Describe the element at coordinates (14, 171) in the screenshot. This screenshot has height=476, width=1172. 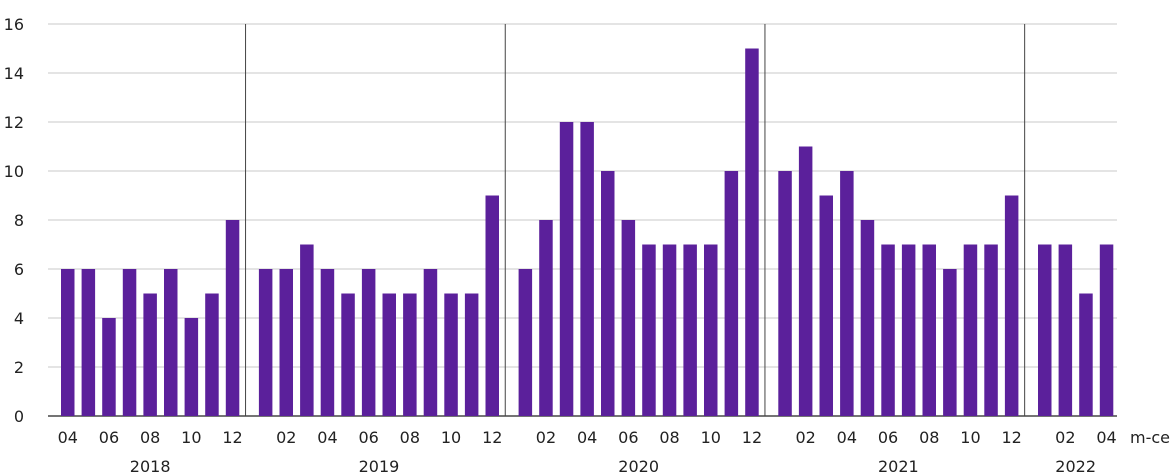
I see `y-tick-label: 10` at that location.